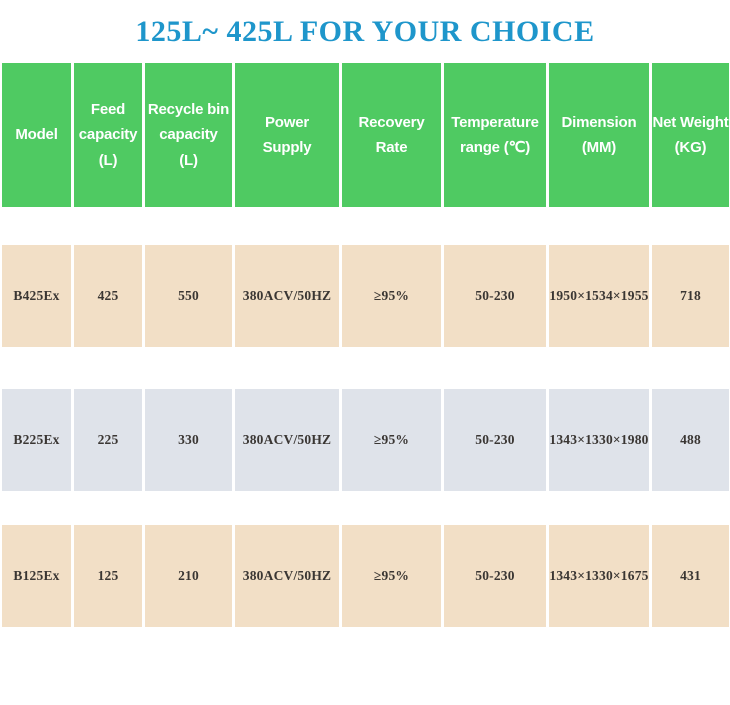 This screenshot has height=705, width=730. Describe the element at coordinates (36, 440) in the screenshot. I see `cell-model: B225Ex` at that location.